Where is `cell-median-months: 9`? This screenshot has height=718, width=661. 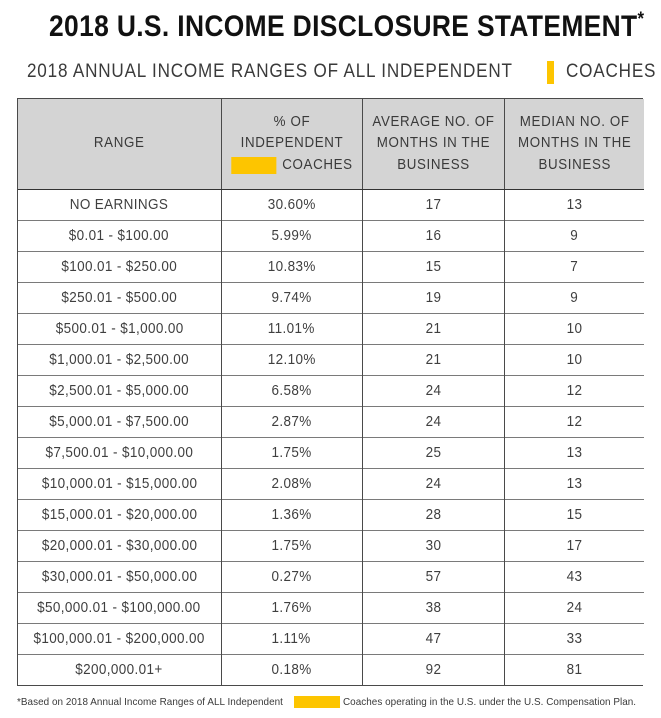 cell-median-months: 9 is located at coordinates (574, 236).